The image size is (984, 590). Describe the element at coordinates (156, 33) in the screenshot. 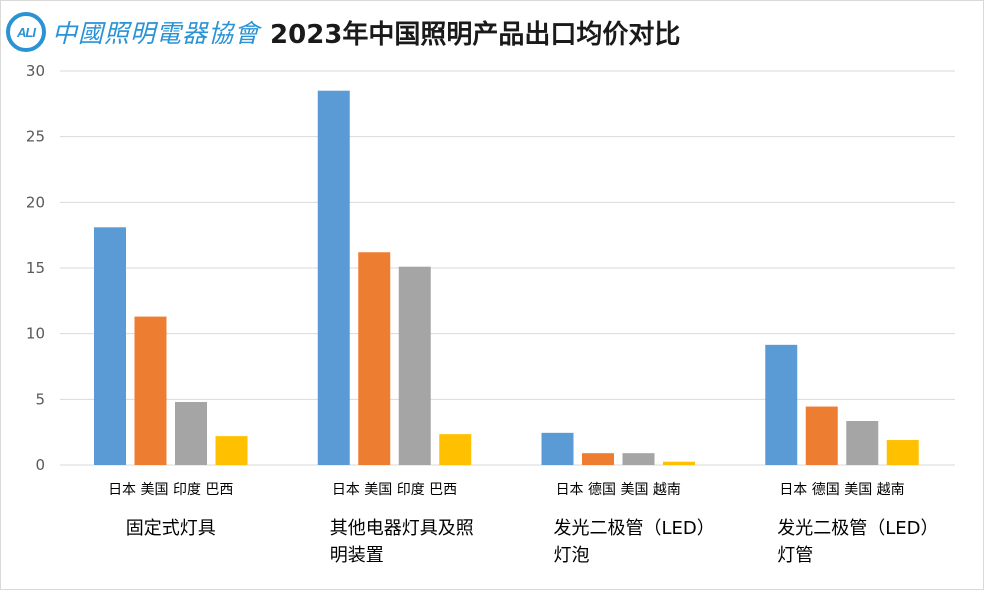

I see `logo-text: 中國照明電器協會` at that location.